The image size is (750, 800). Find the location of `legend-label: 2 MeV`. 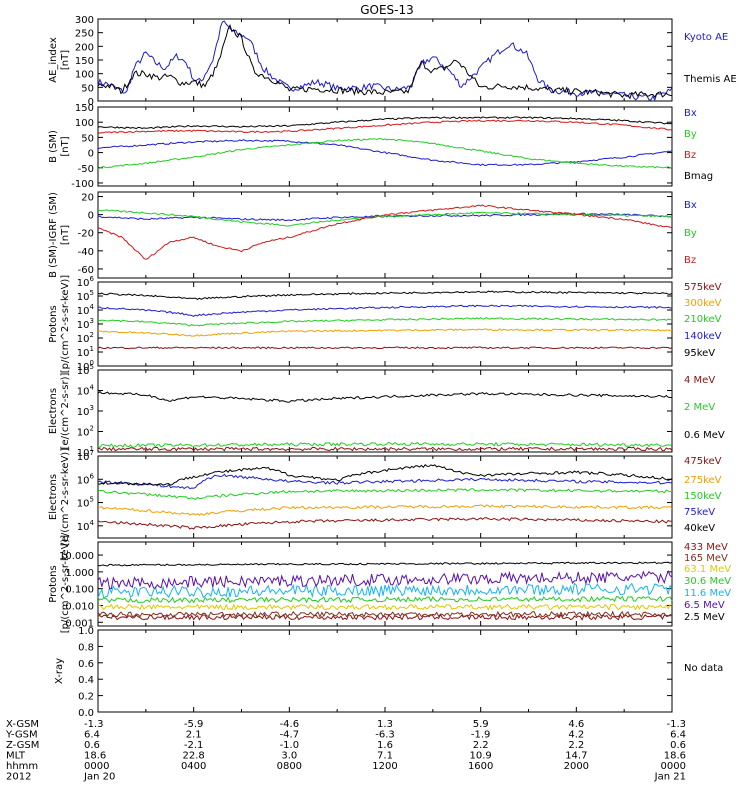

legend-label: 2 MeV is located at coordinates (699, 407).